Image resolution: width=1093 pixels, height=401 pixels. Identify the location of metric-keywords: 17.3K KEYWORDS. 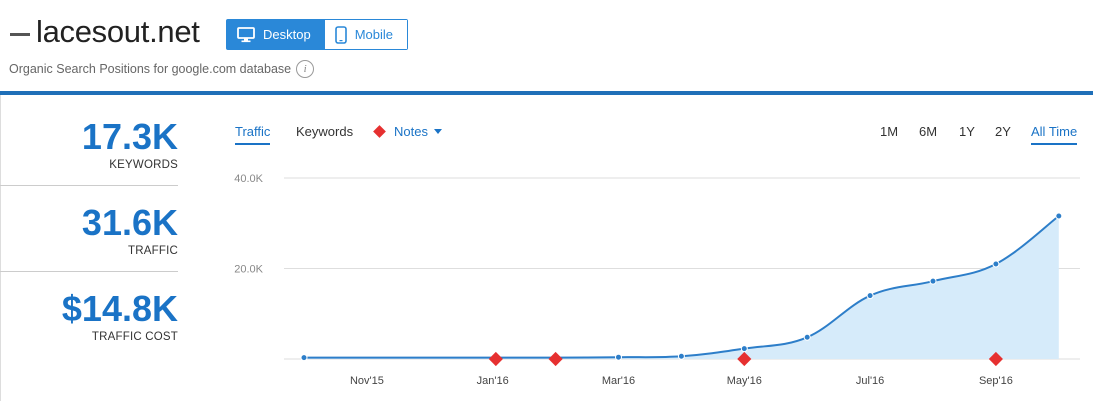
(89, 144).